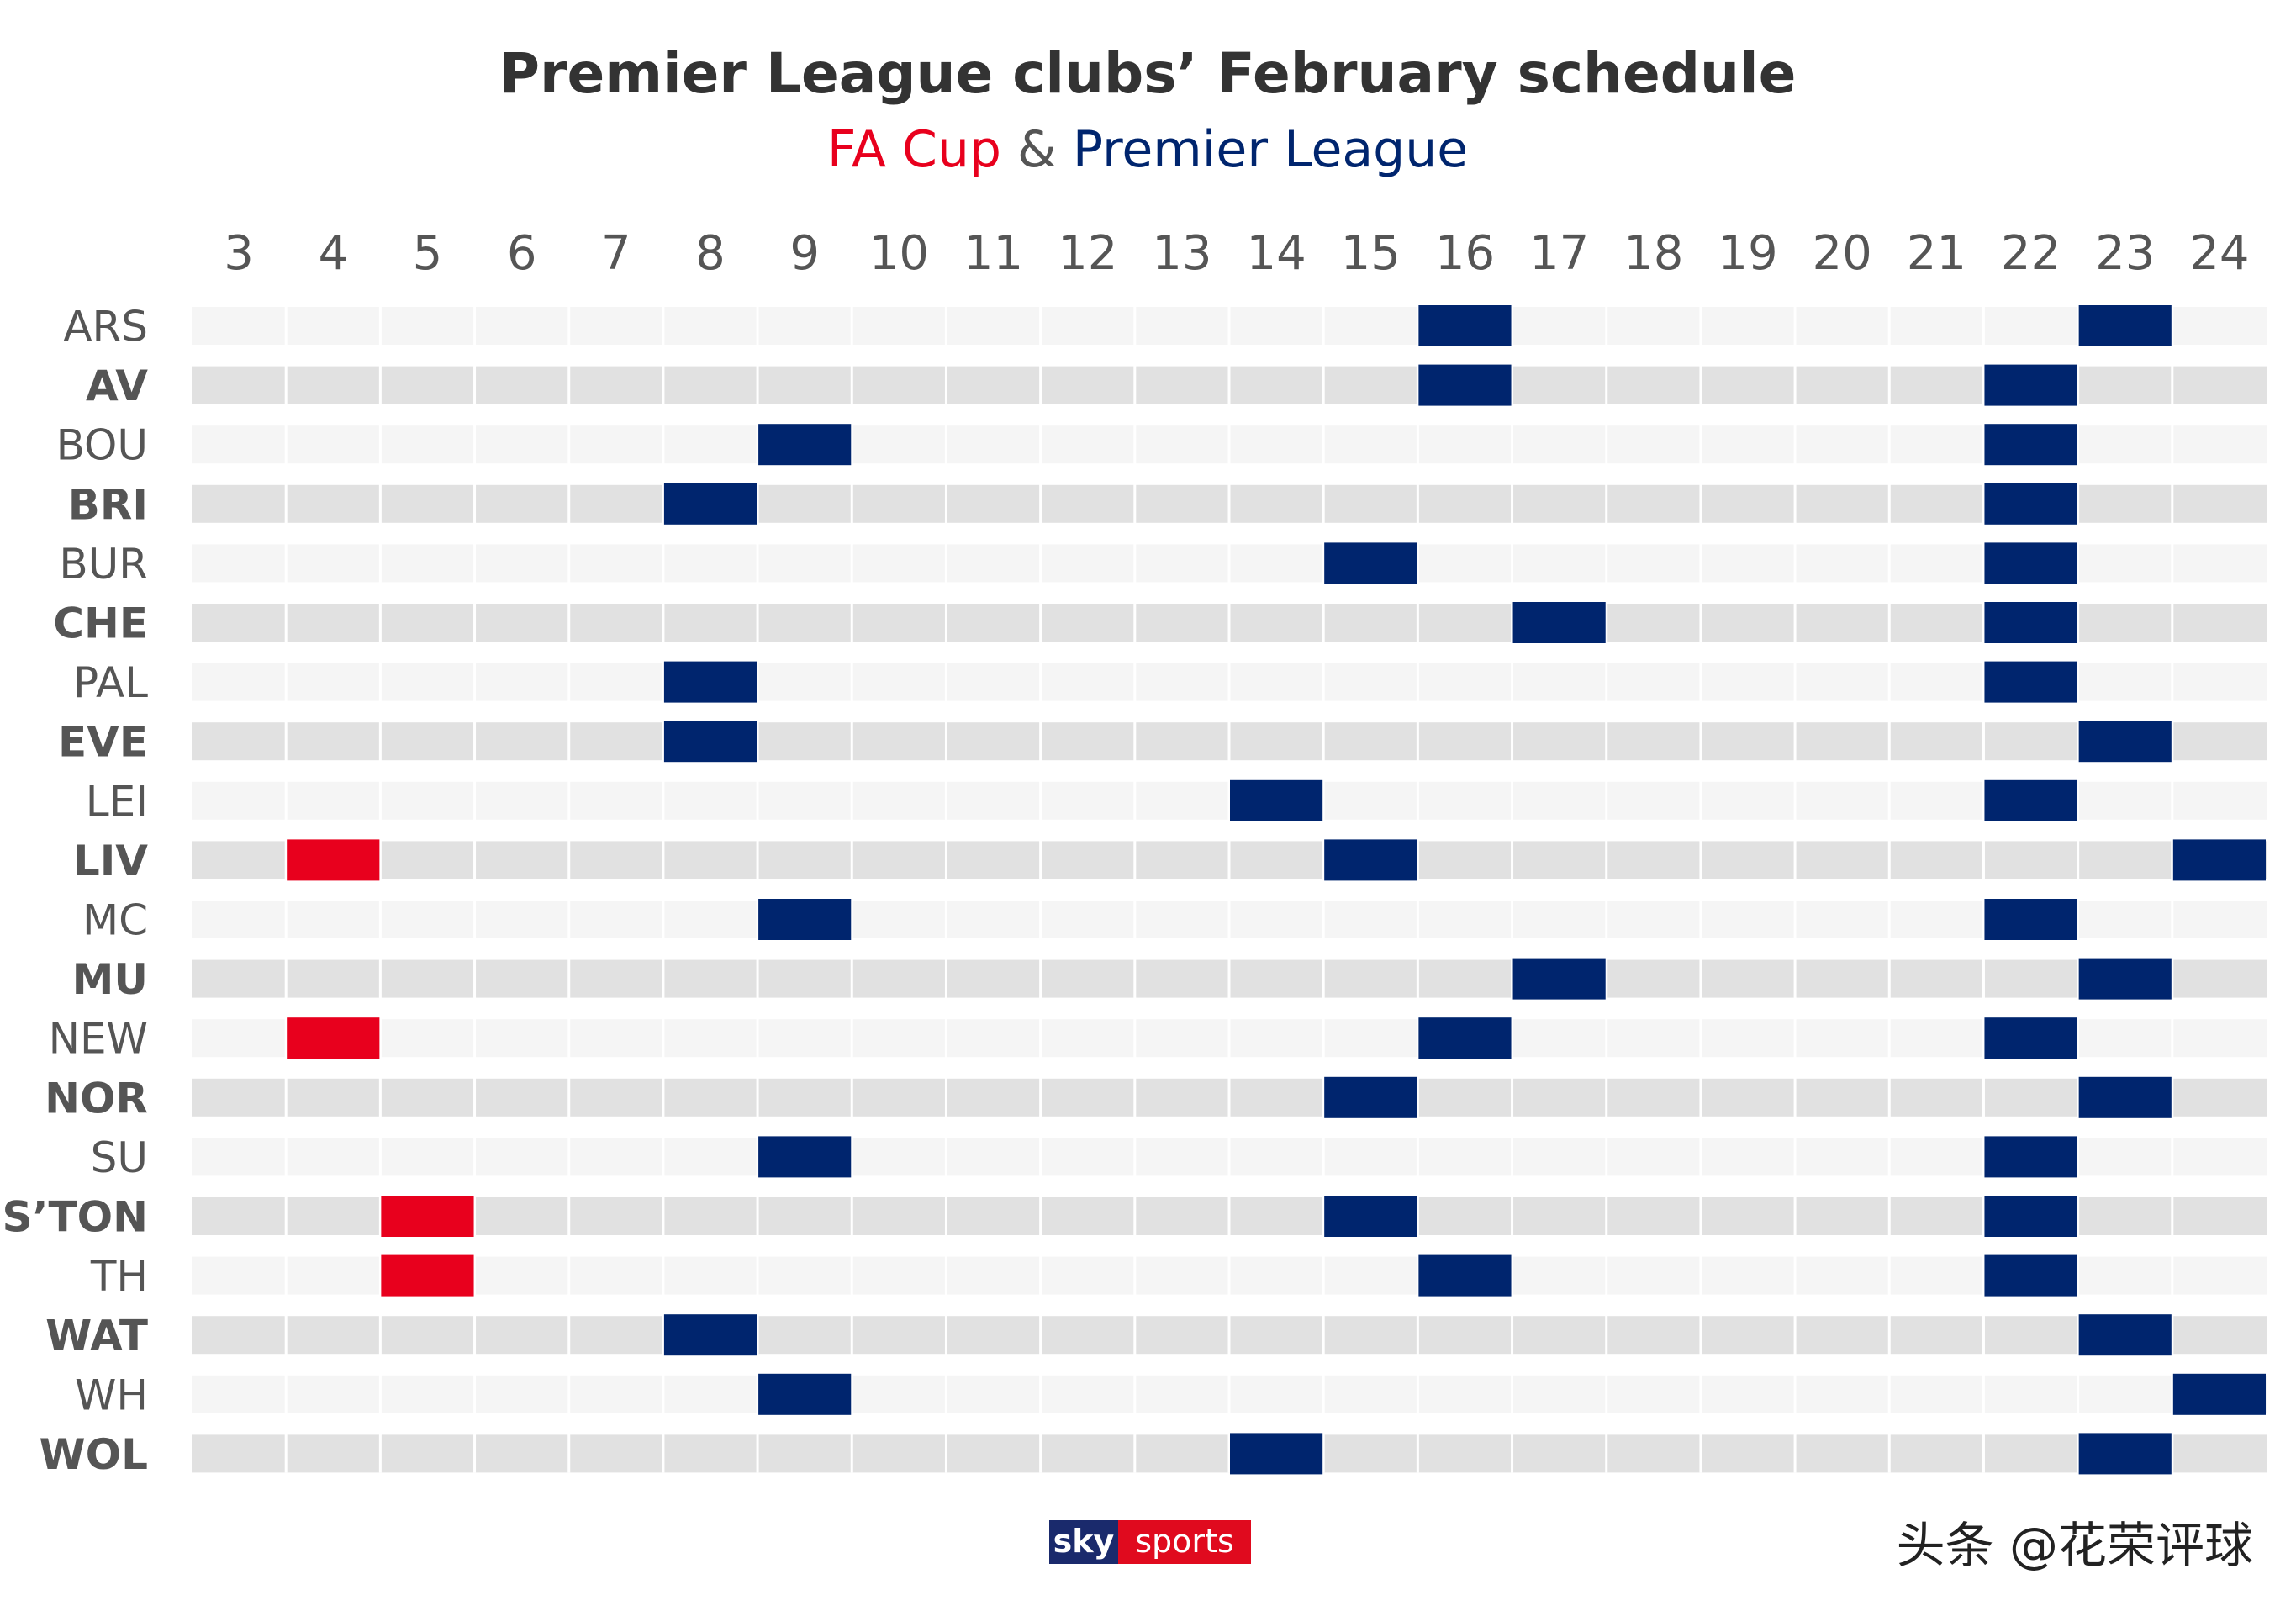 Image resolution: width=2296 pixels, height=1611 pixels. What do you see at coordinates (616, 254) in the screenshot?
I see `day-label: 7` at bounding box center [616, 254].